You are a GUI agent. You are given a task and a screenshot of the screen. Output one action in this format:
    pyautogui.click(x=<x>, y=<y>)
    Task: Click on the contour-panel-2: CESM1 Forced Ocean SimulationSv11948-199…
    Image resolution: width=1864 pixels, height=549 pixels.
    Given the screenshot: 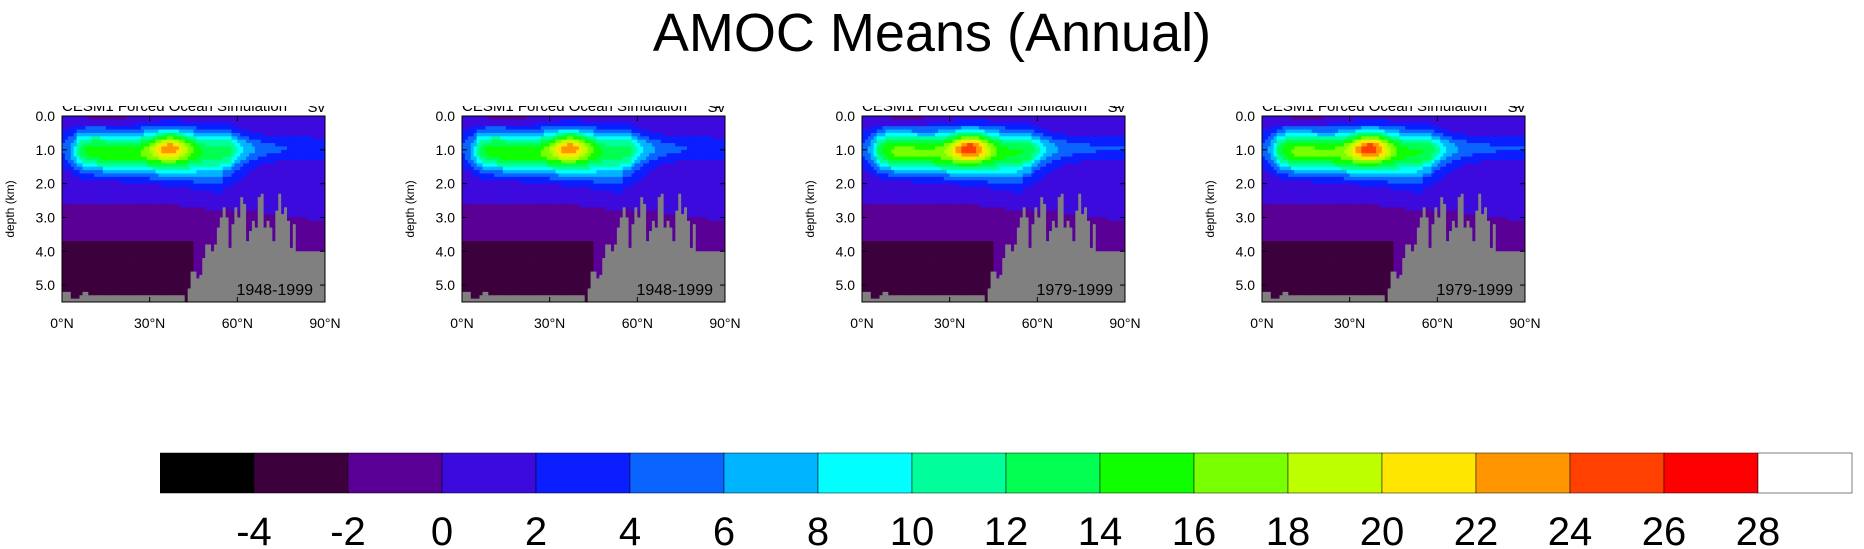 What is the action you would take?
    pyautogui.click(x=572, y=218)
    